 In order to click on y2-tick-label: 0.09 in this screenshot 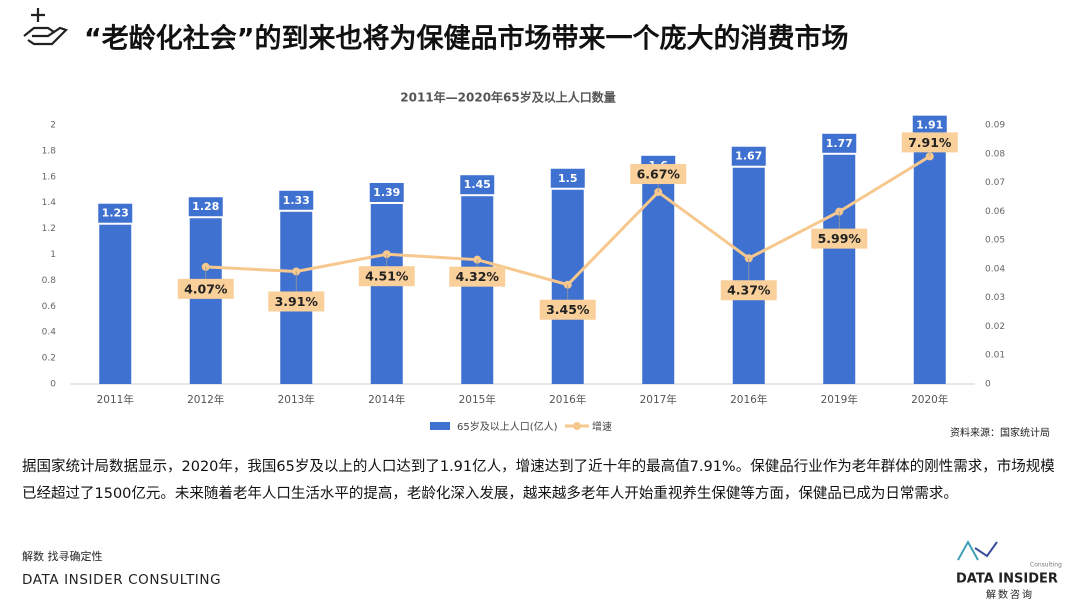, I will do `click(995, 126)`.